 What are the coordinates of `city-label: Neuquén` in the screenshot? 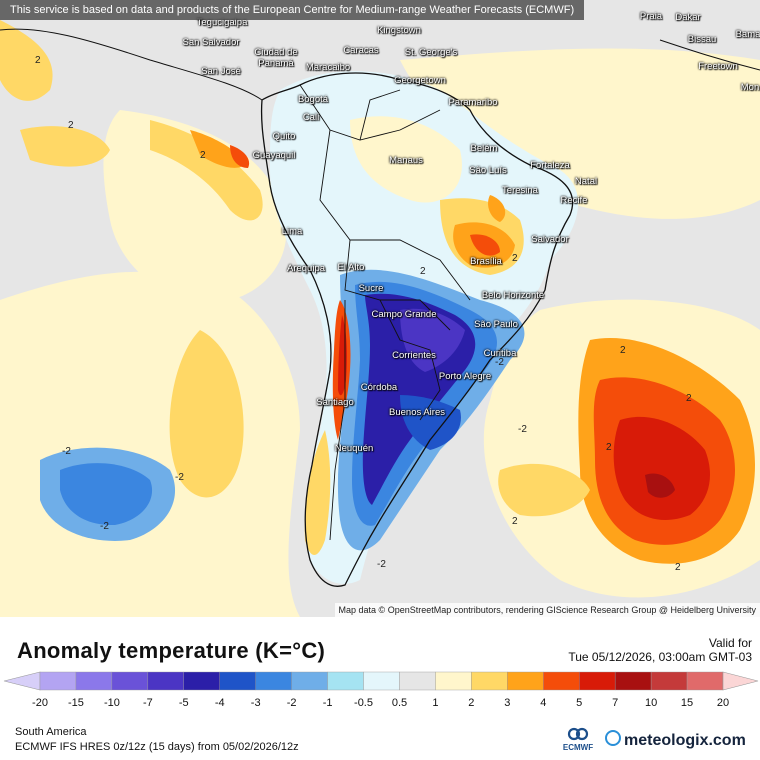 It's located at (354, 448).